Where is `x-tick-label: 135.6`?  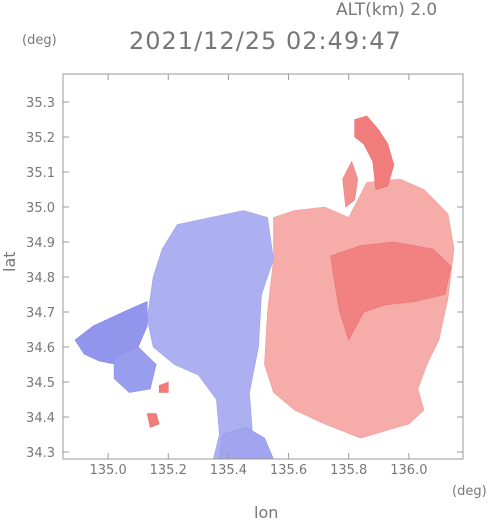
x-tick-label: 135.6 is located at coordinates (288, 470).